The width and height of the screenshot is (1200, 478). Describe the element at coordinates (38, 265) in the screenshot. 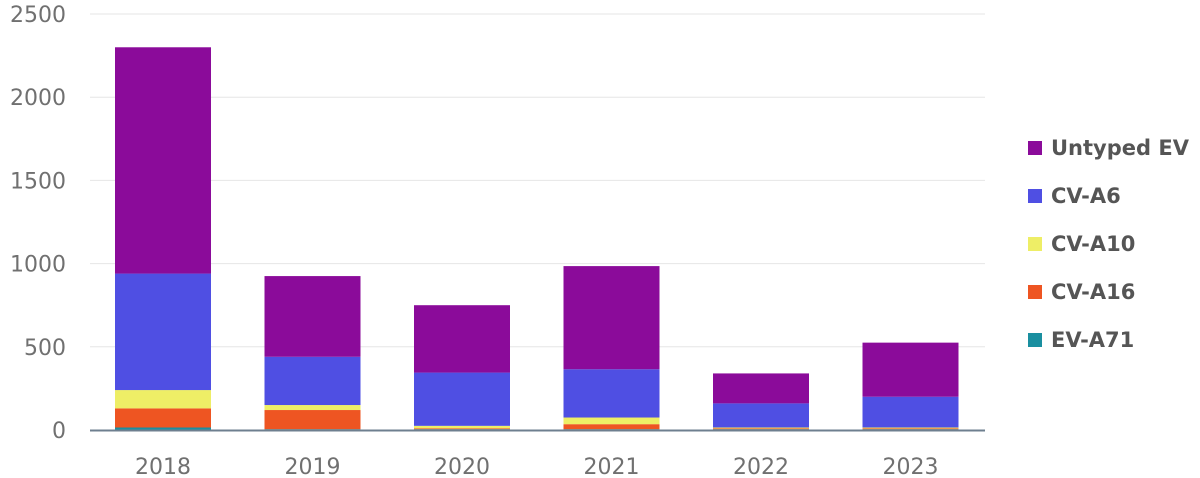

I see `y-tick-label: 1000` at that location.